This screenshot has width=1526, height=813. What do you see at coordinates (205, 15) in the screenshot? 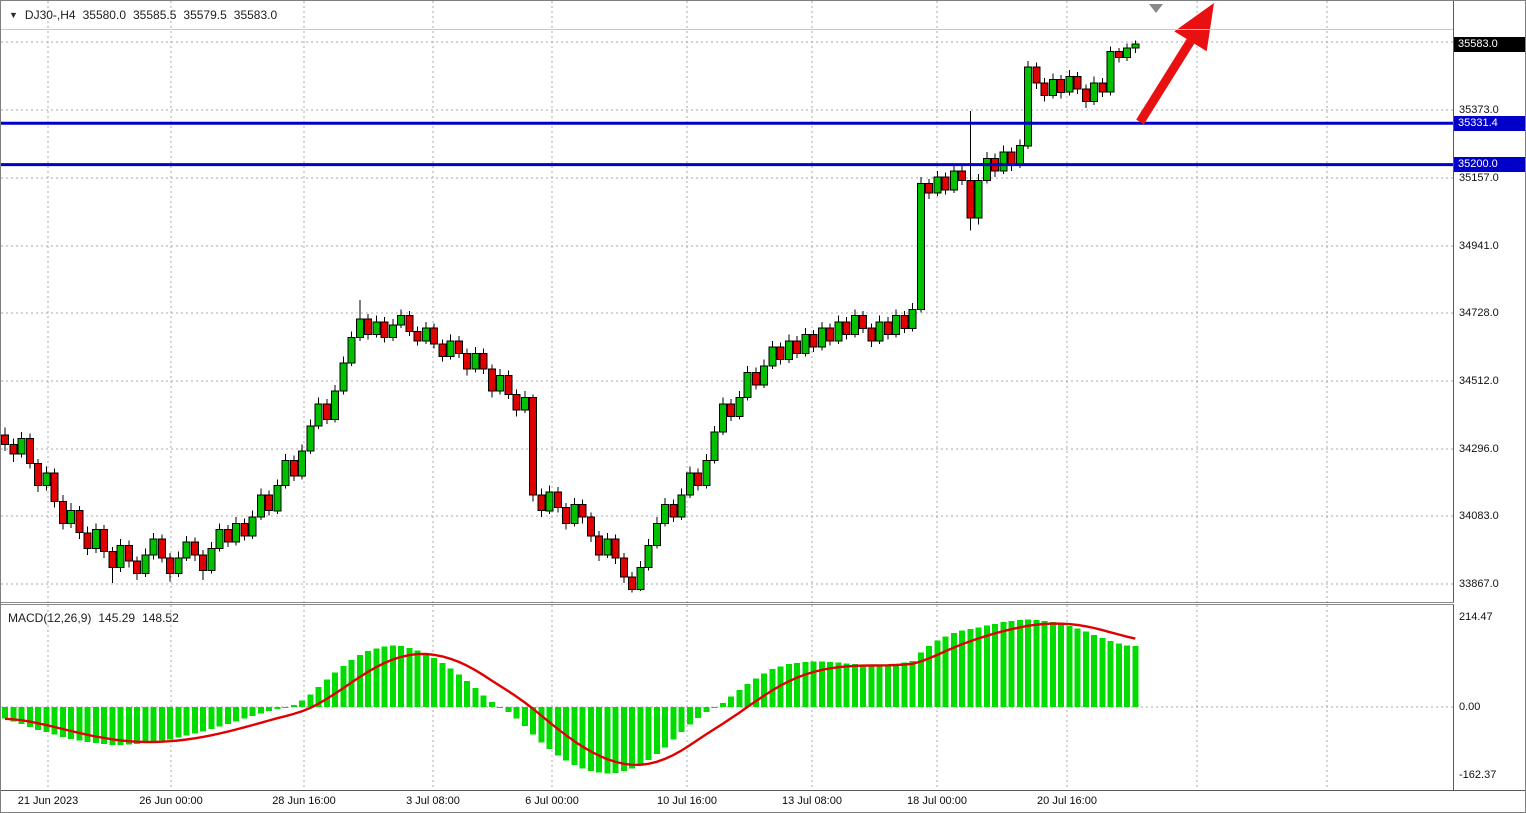
I see `ohlc-low: 35579.5` at bounding box center [205, 15].